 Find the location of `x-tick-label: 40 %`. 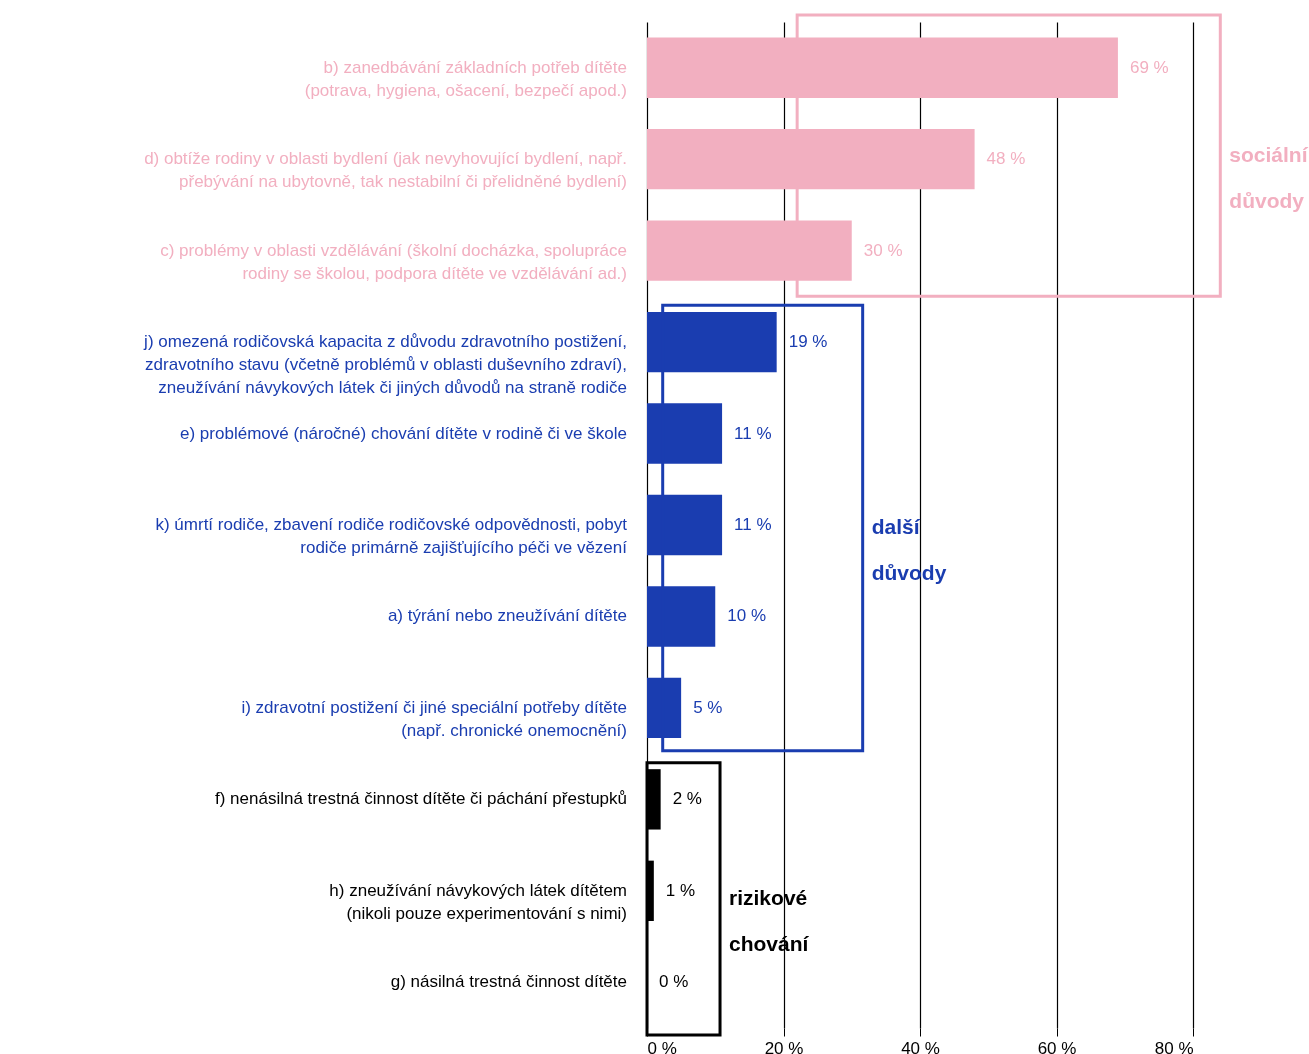

x-tick-label: 40 % is located at coordinates (920, 1046).